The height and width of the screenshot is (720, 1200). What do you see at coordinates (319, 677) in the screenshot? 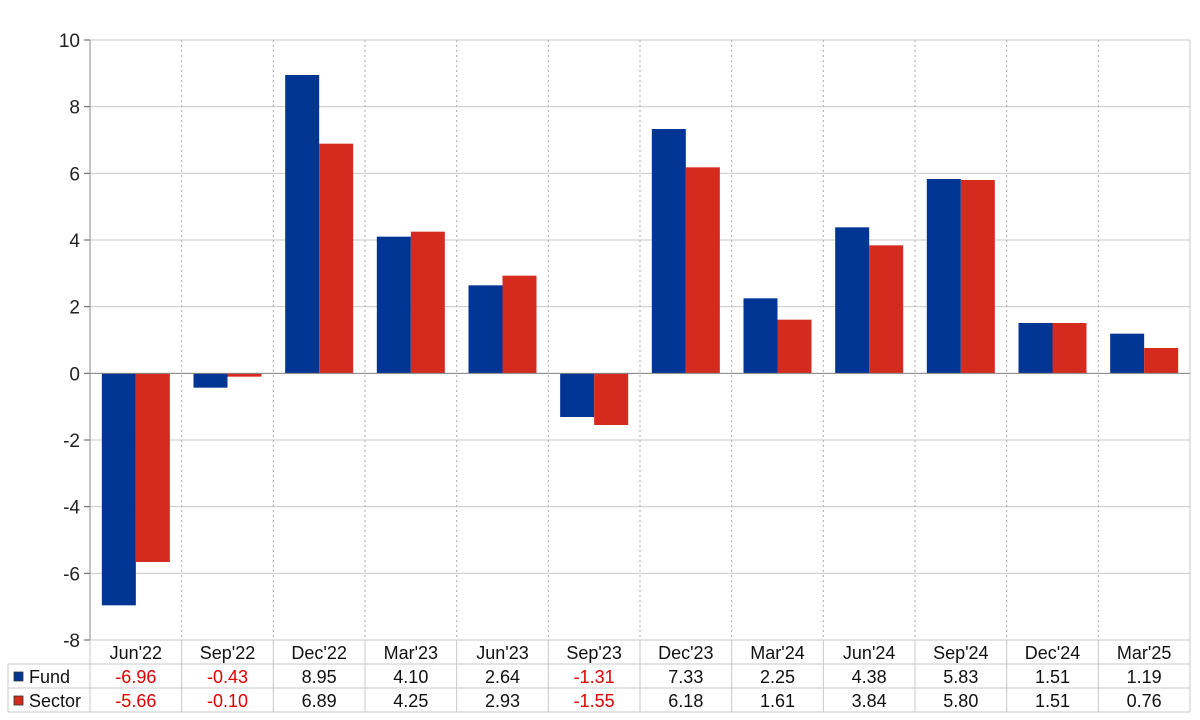
I see `data-label-fund: 8.95` at bounding box center [319, 677].